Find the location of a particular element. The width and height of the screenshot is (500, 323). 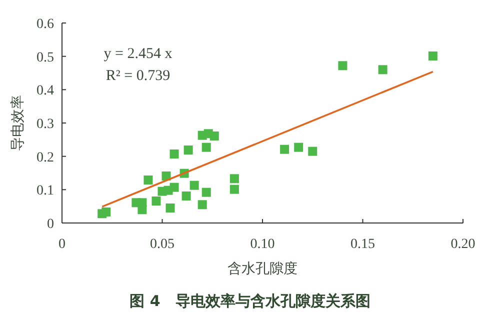

text: 图 4 导电效率与含水孔隙度关系图 is located at coordinates (250, 301).